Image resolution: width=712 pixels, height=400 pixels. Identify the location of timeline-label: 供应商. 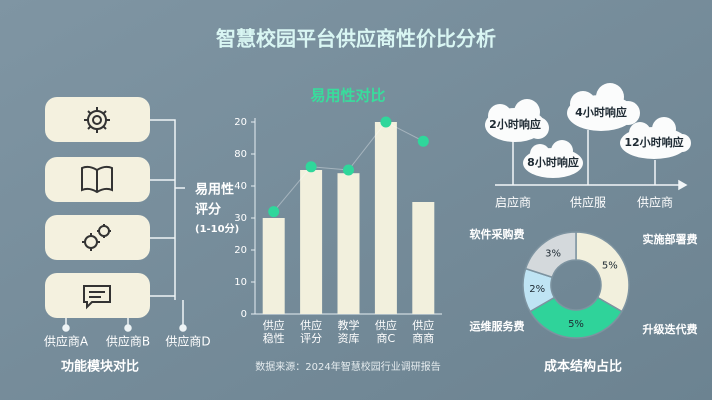
(655, 202).